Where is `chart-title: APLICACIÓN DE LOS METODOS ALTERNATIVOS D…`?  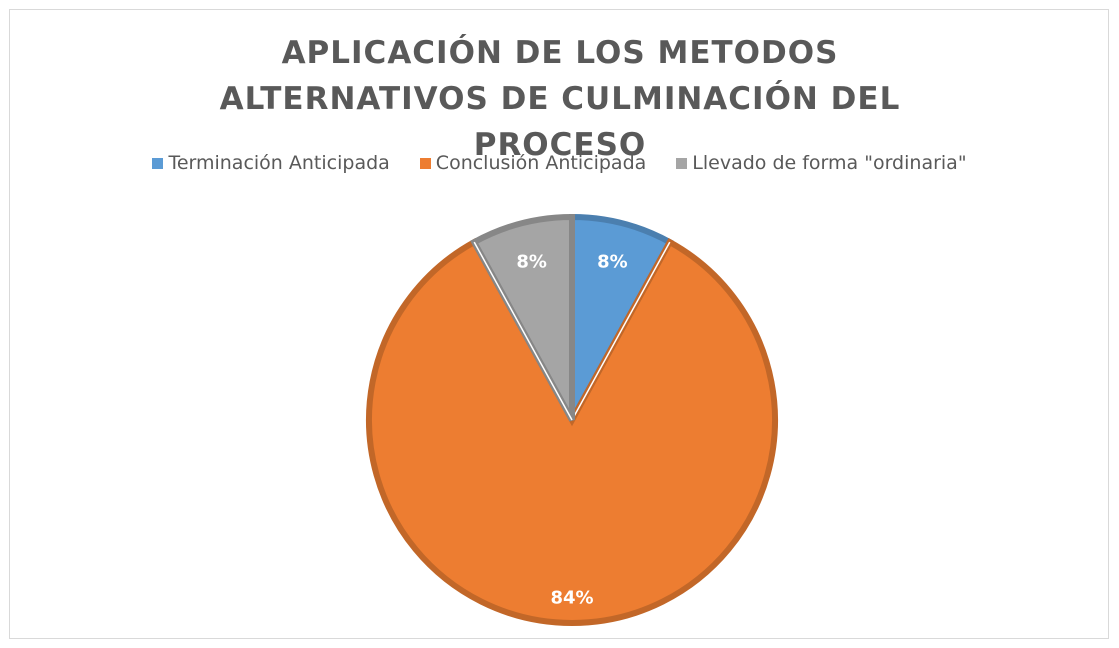
chart-title: APLICACIÓN DE LOS METODOS ALTERNATIVOS D… is located at coordinates (560, 99).